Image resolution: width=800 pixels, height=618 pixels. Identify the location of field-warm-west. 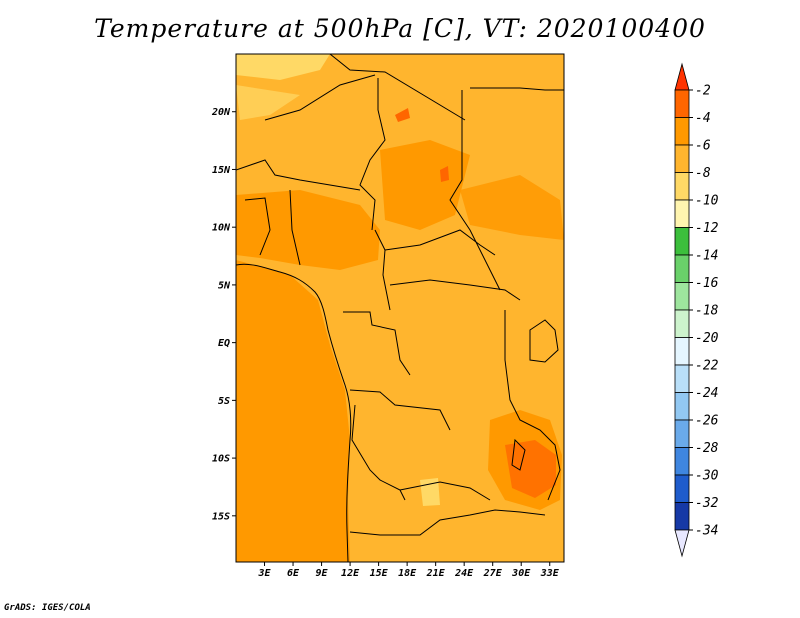
(308, 230).